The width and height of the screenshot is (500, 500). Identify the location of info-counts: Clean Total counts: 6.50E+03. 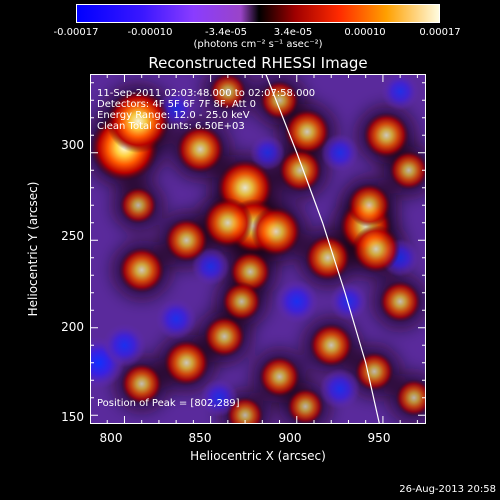
(171, 126).